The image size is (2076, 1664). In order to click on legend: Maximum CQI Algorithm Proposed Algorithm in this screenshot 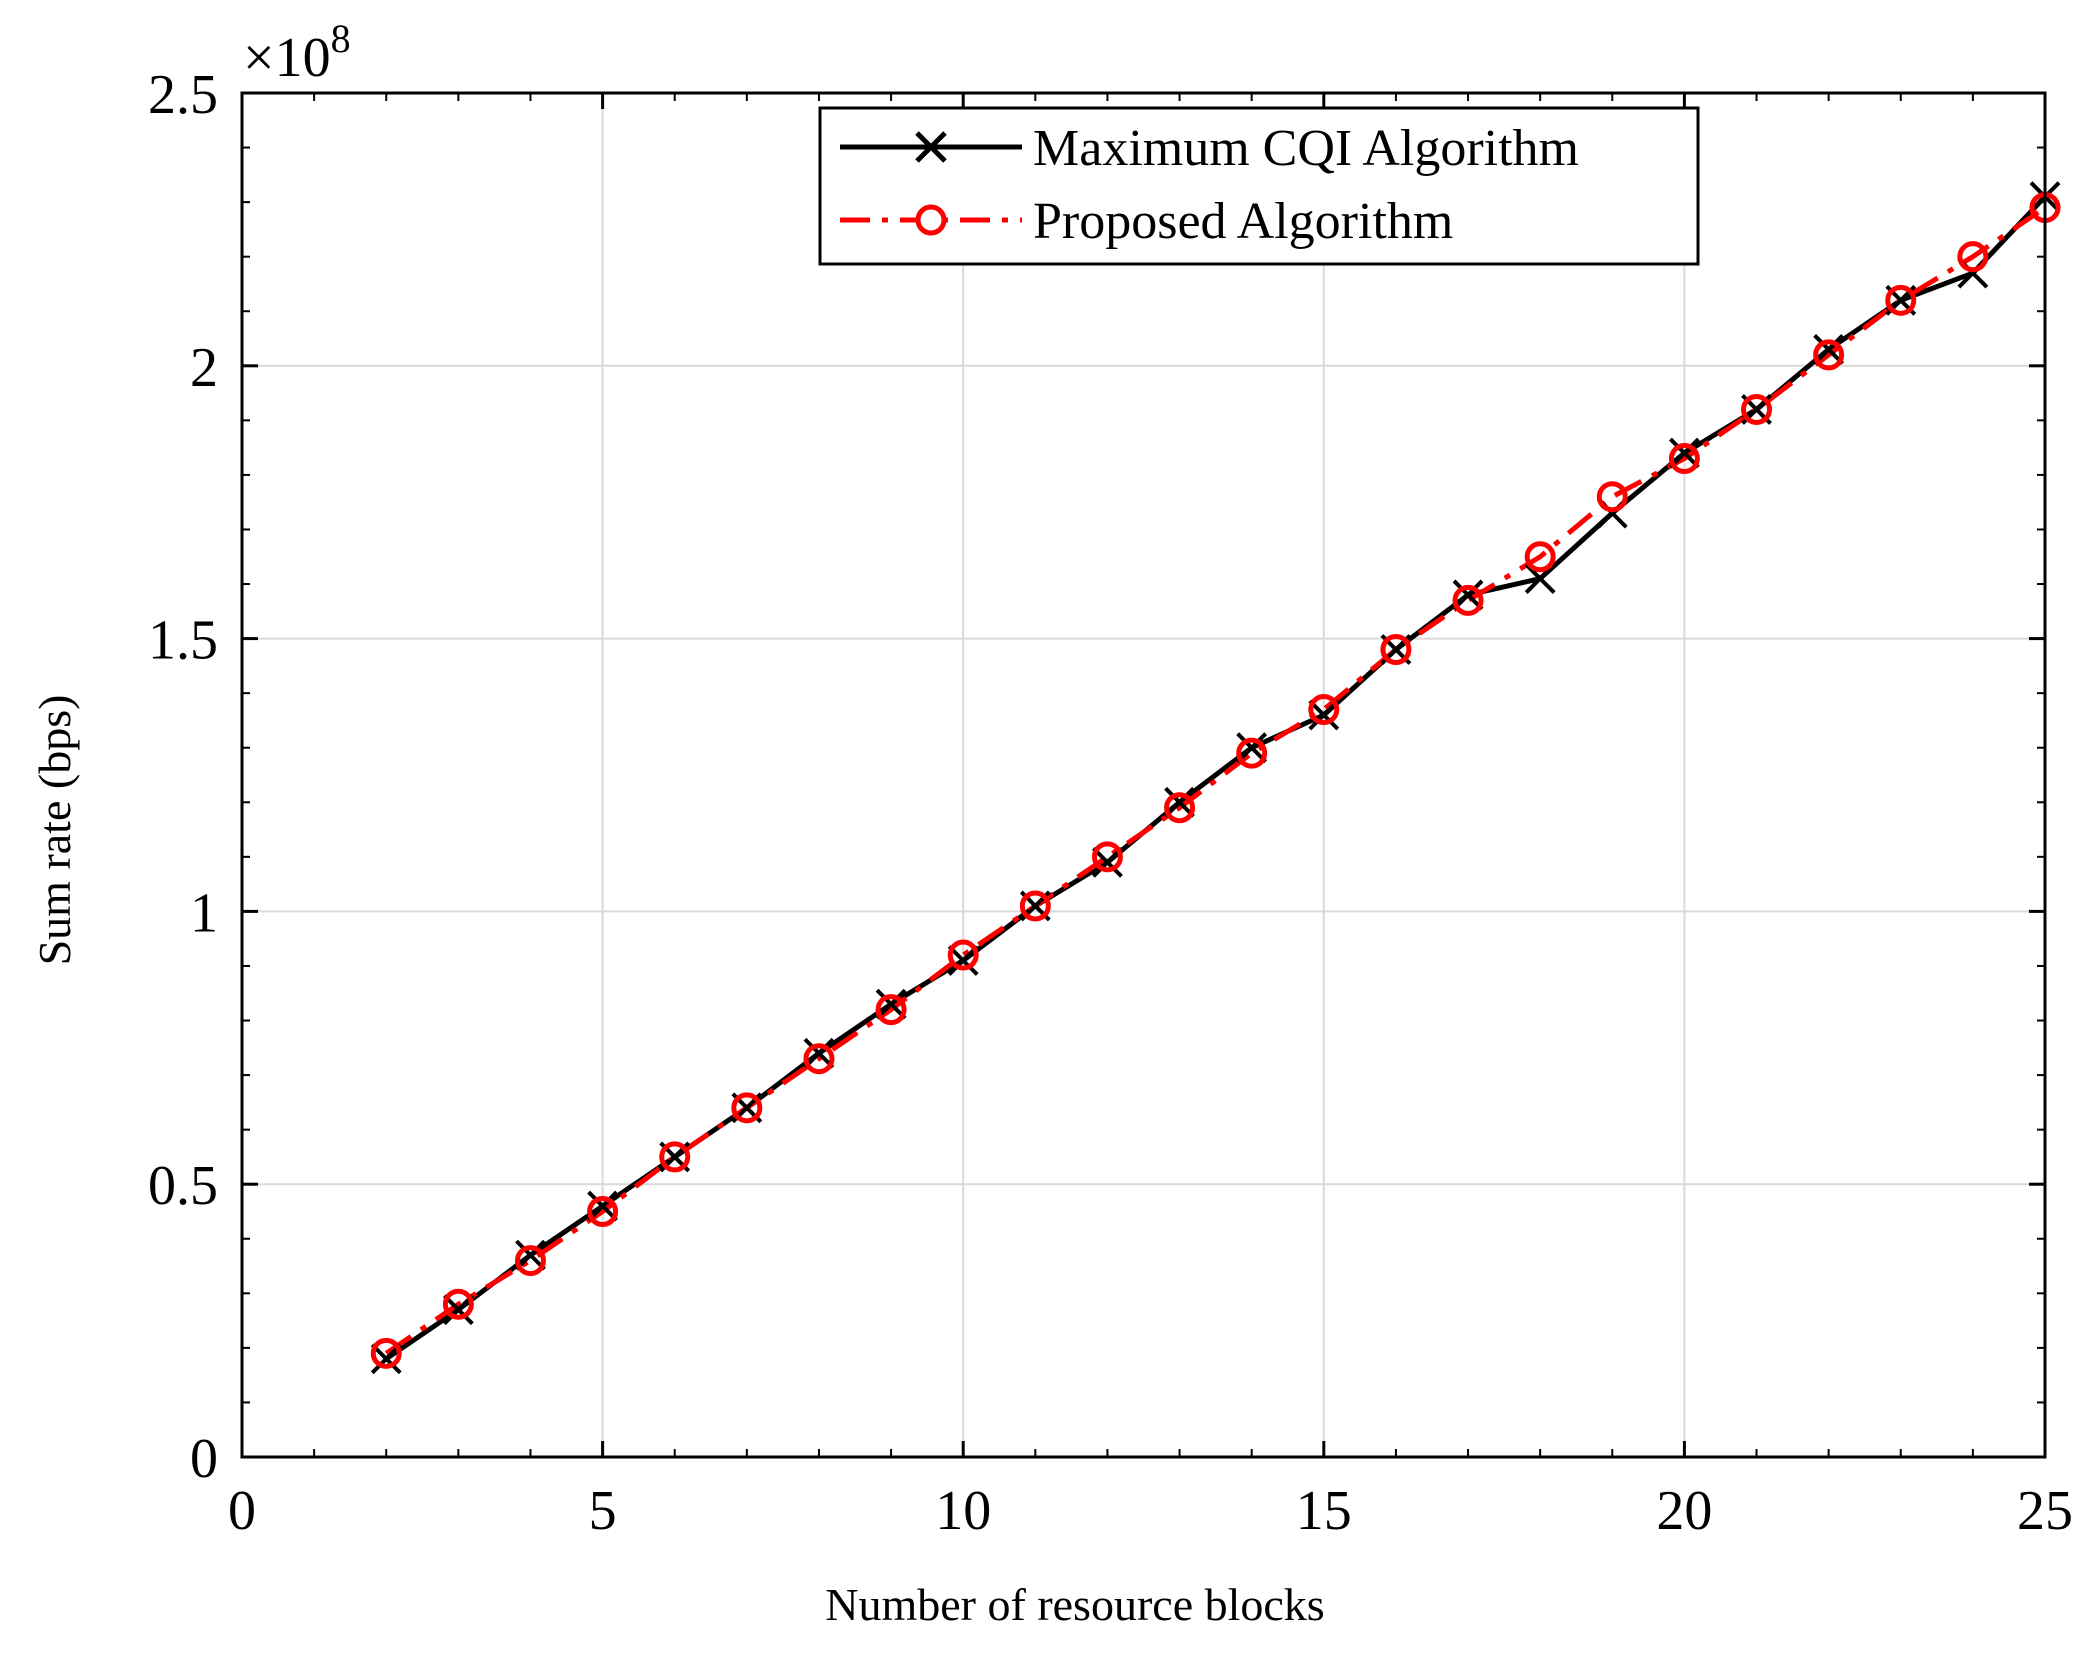, I will do `click(1259, 186)`.